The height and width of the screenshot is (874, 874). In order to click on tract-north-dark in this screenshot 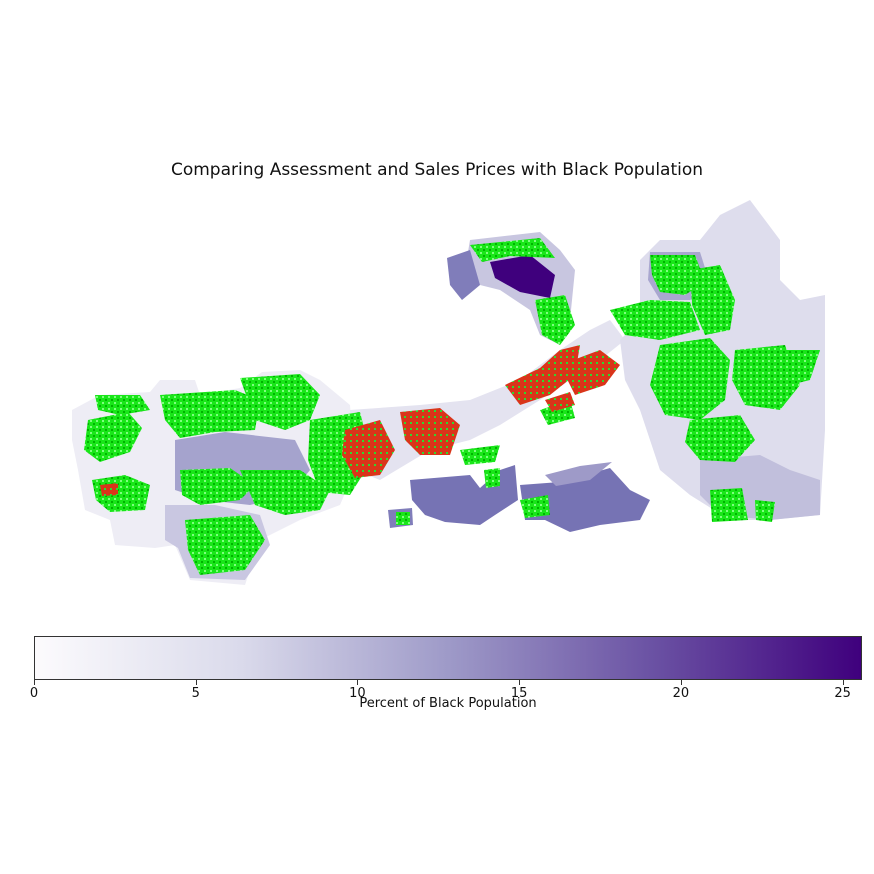, I will do `click(522, 276)`.